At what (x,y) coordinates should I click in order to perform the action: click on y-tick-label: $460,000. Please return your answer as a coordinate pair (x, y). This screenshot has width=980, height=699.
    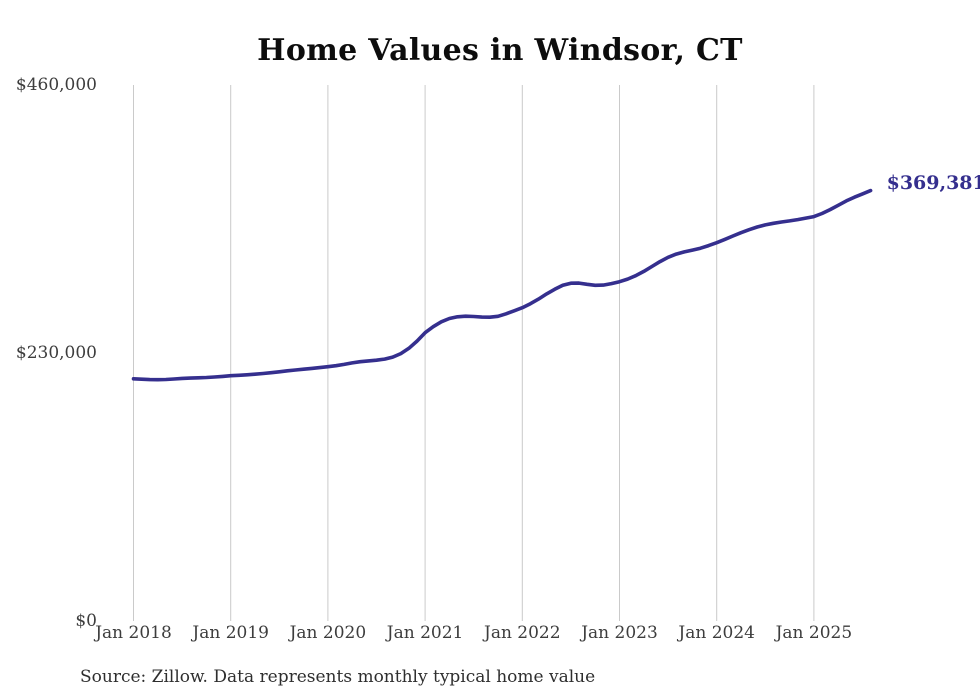
    Looking at the image, I should click on (56, 85).